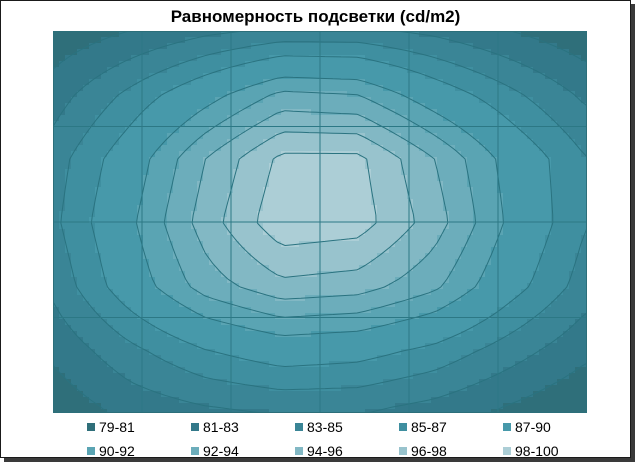  I want to click on legend-label: 81-83, so click(221, 427).